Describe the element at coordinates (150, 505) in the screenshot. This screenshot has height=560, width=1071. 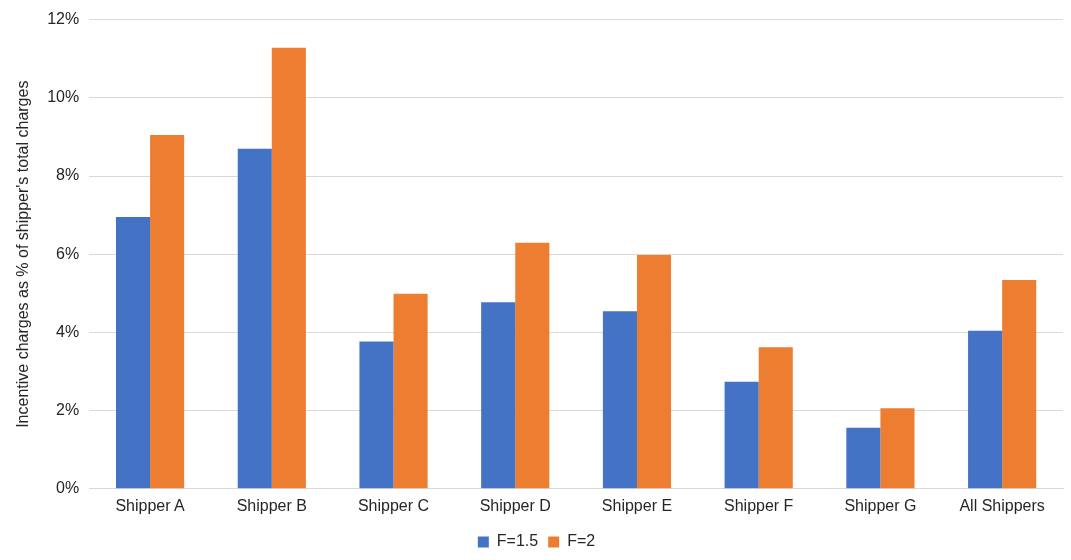
I see `x-tick-label: Shipper A` at that location.